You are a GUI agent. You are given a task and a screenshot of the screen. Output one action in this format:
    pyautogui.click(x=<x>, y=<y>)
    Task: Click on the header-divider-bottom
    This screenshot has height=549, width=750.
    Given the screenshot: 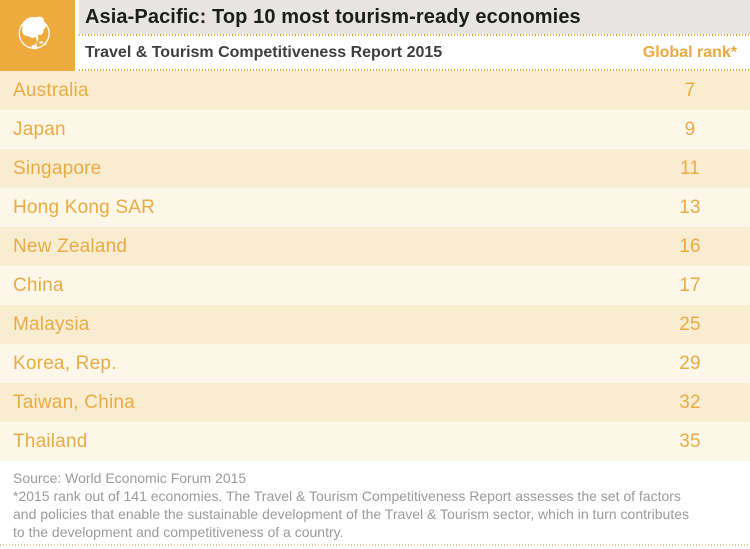 What is the action you would take?
    pyautogui.click(x=414, y=70)
    